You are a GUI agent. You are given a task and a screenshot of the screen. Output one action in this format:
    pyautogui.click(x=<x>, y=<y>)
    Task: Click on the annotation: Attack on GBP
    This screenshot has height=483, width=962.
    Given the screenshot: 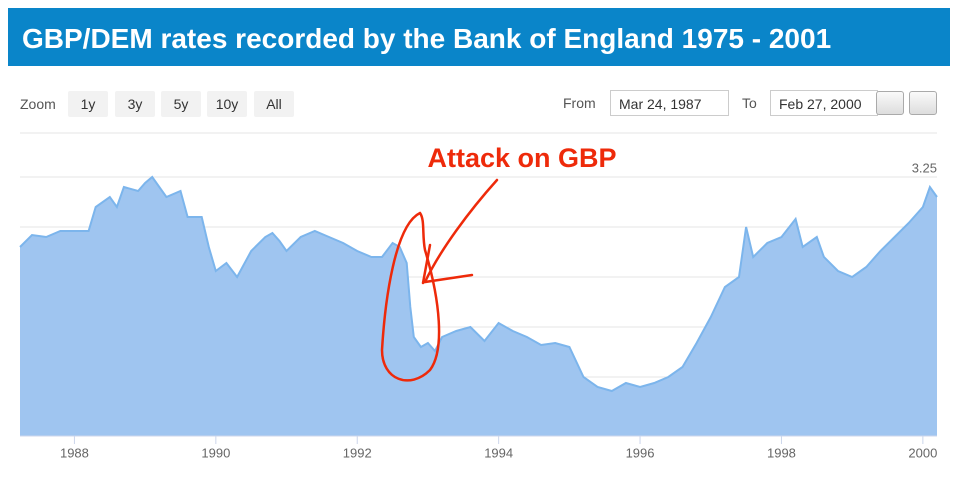 What is the action you would take?
    pyautogui.click(x=521, y=158)
    